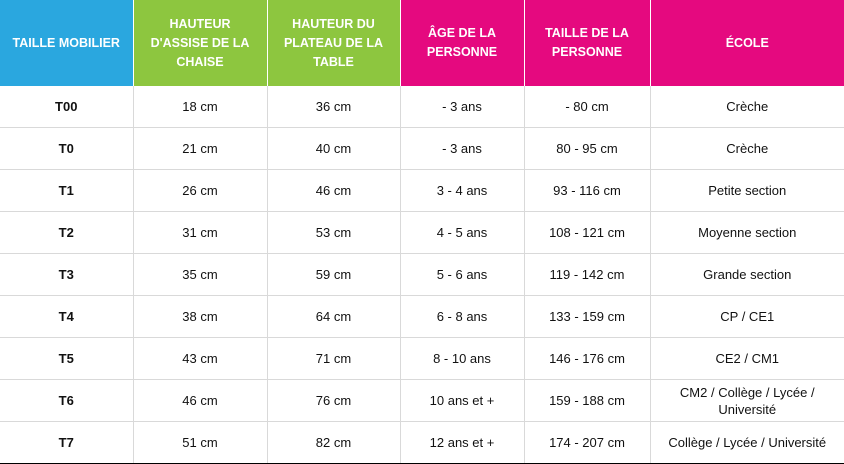 This screenshot has height=464, width=844. I want to click on cell-table-height: 36 cm, so click(334, 107).